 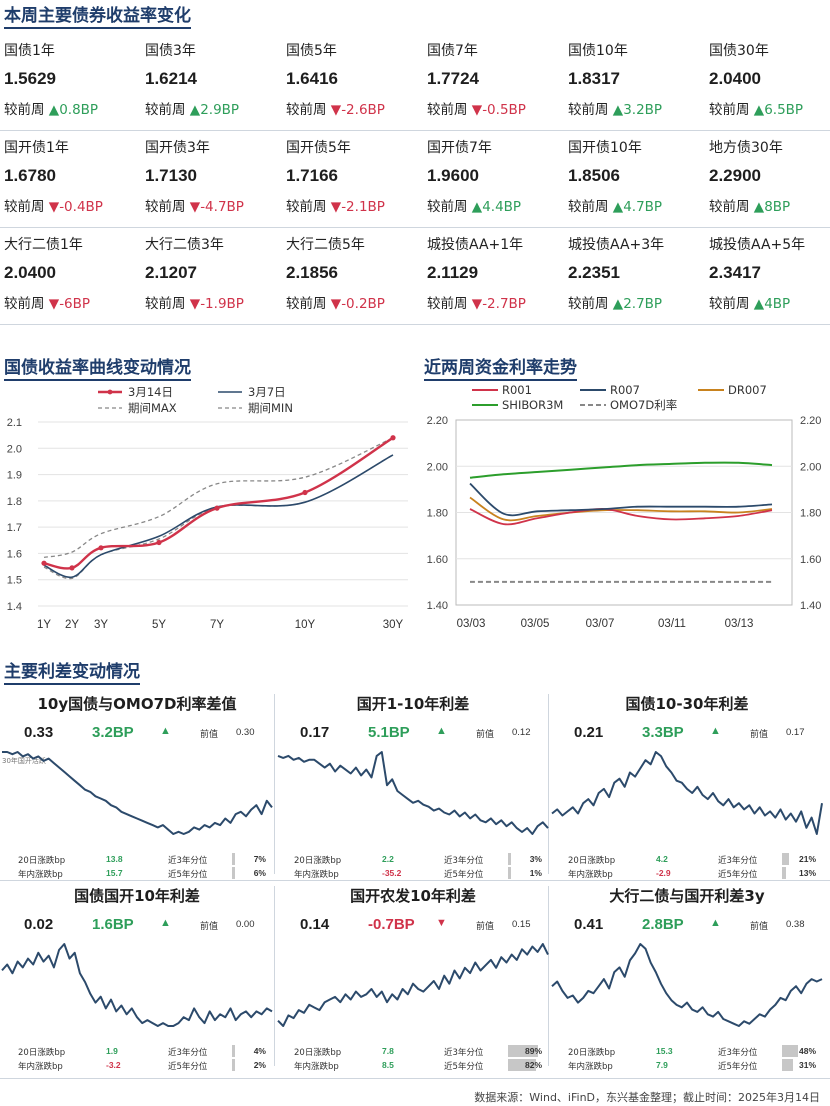 What do you see at coordinates (217, 625) in the screenshot?
I see `curve-xtick: 7Y` at bounding box center [217, 625].